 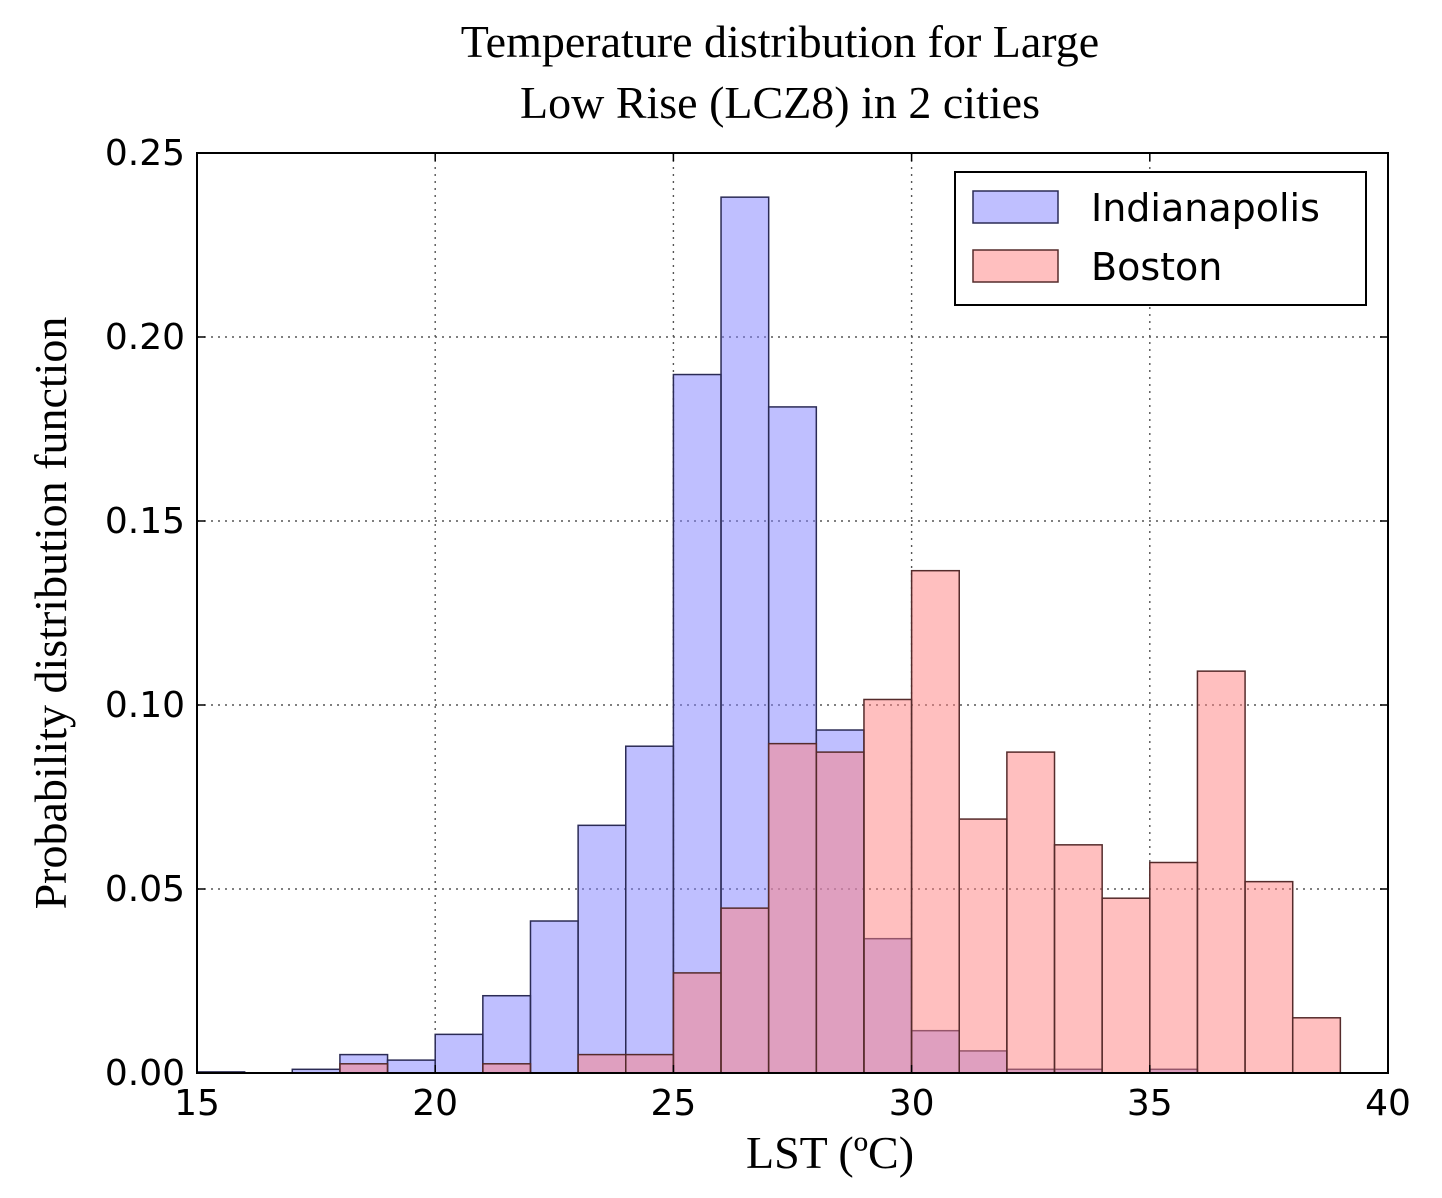 I want to click on y-tick-label: 0.00, so click(x=145, y=1073).